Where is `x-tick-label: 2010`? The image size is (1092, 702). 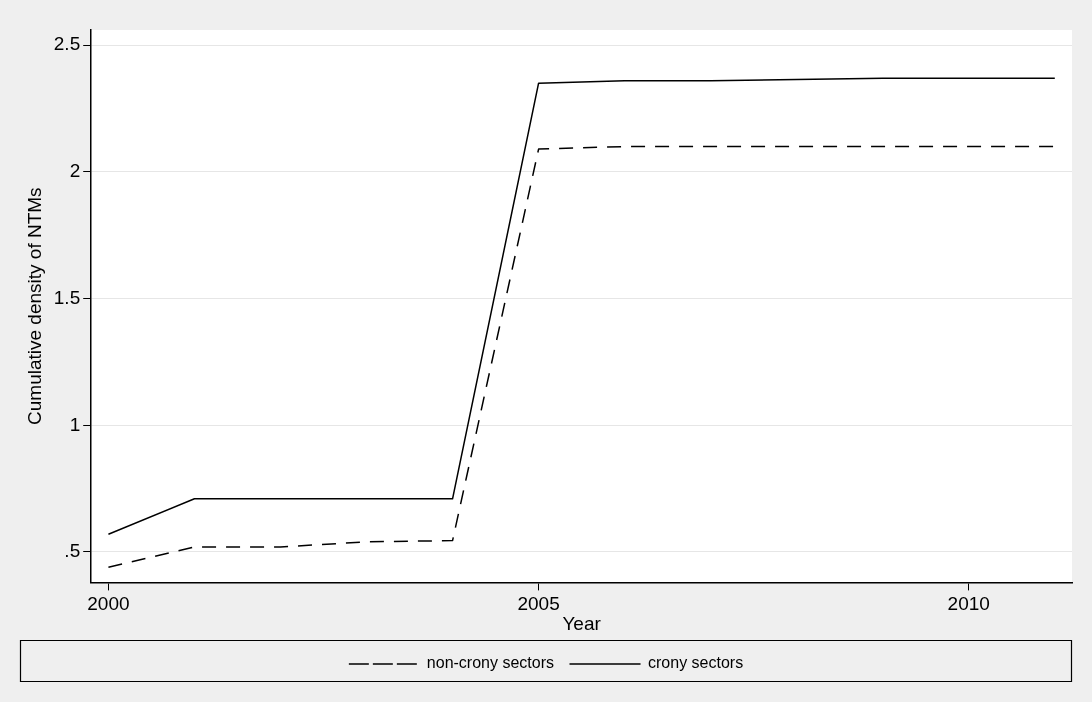 x-tick-label: 2010 is located at coordinates (968, 604).